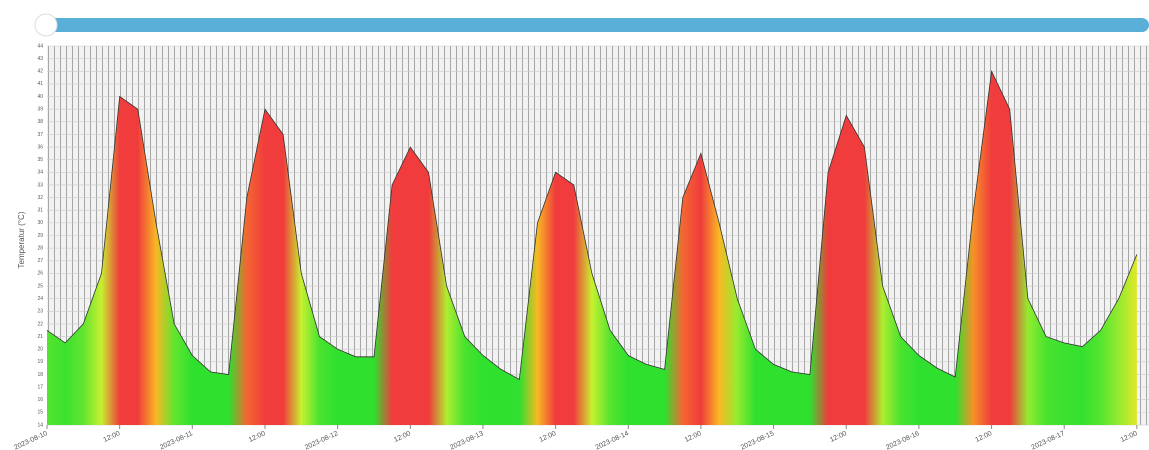 The width and height of the screenshot is (1149, 450). What do you see at coordinates (592, 25) in the screenshot?
I see `range-slider` at bounding box center [592, 25].